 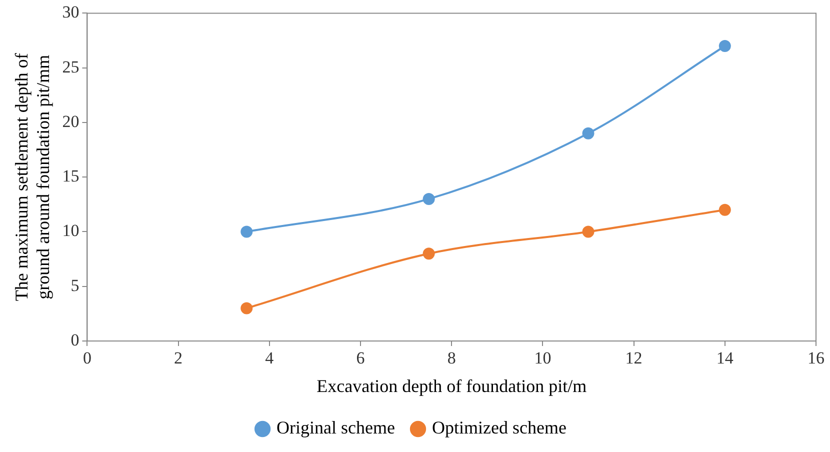 What do you see at coordinates (71, 12) in the screenshot?
I see `y-tick-label: 30` at bounding box center [71, 12].